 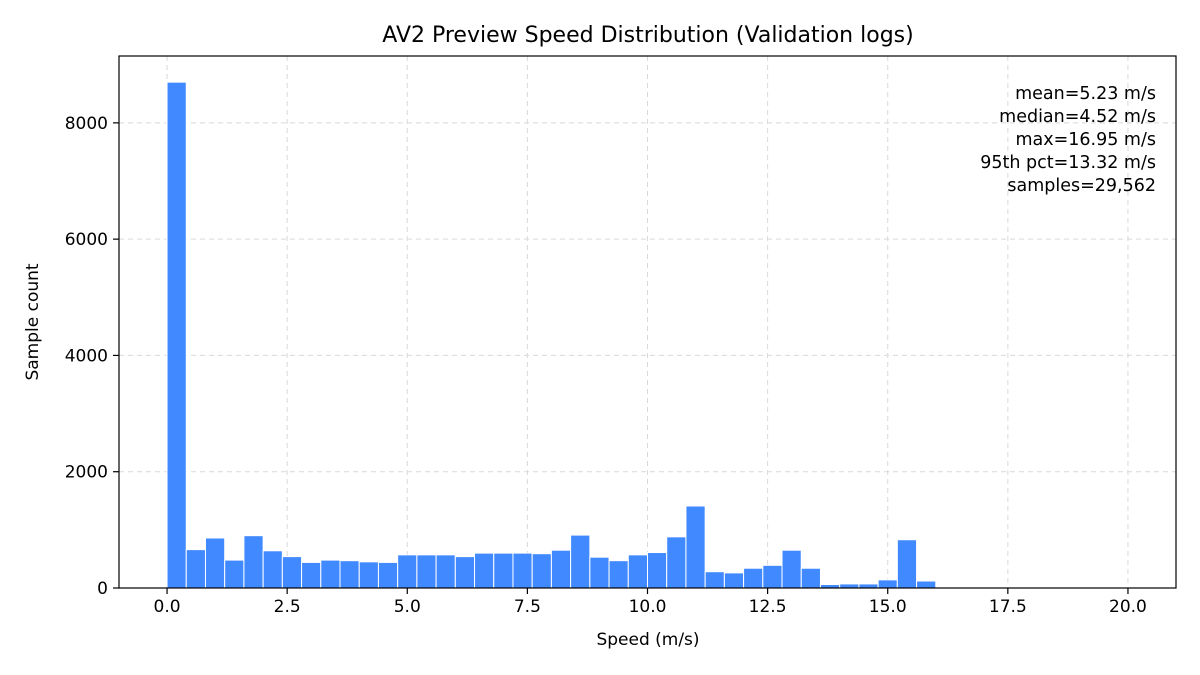 I want to click on x-tick-label-8: 20.0, so click(x=1128, y=607).